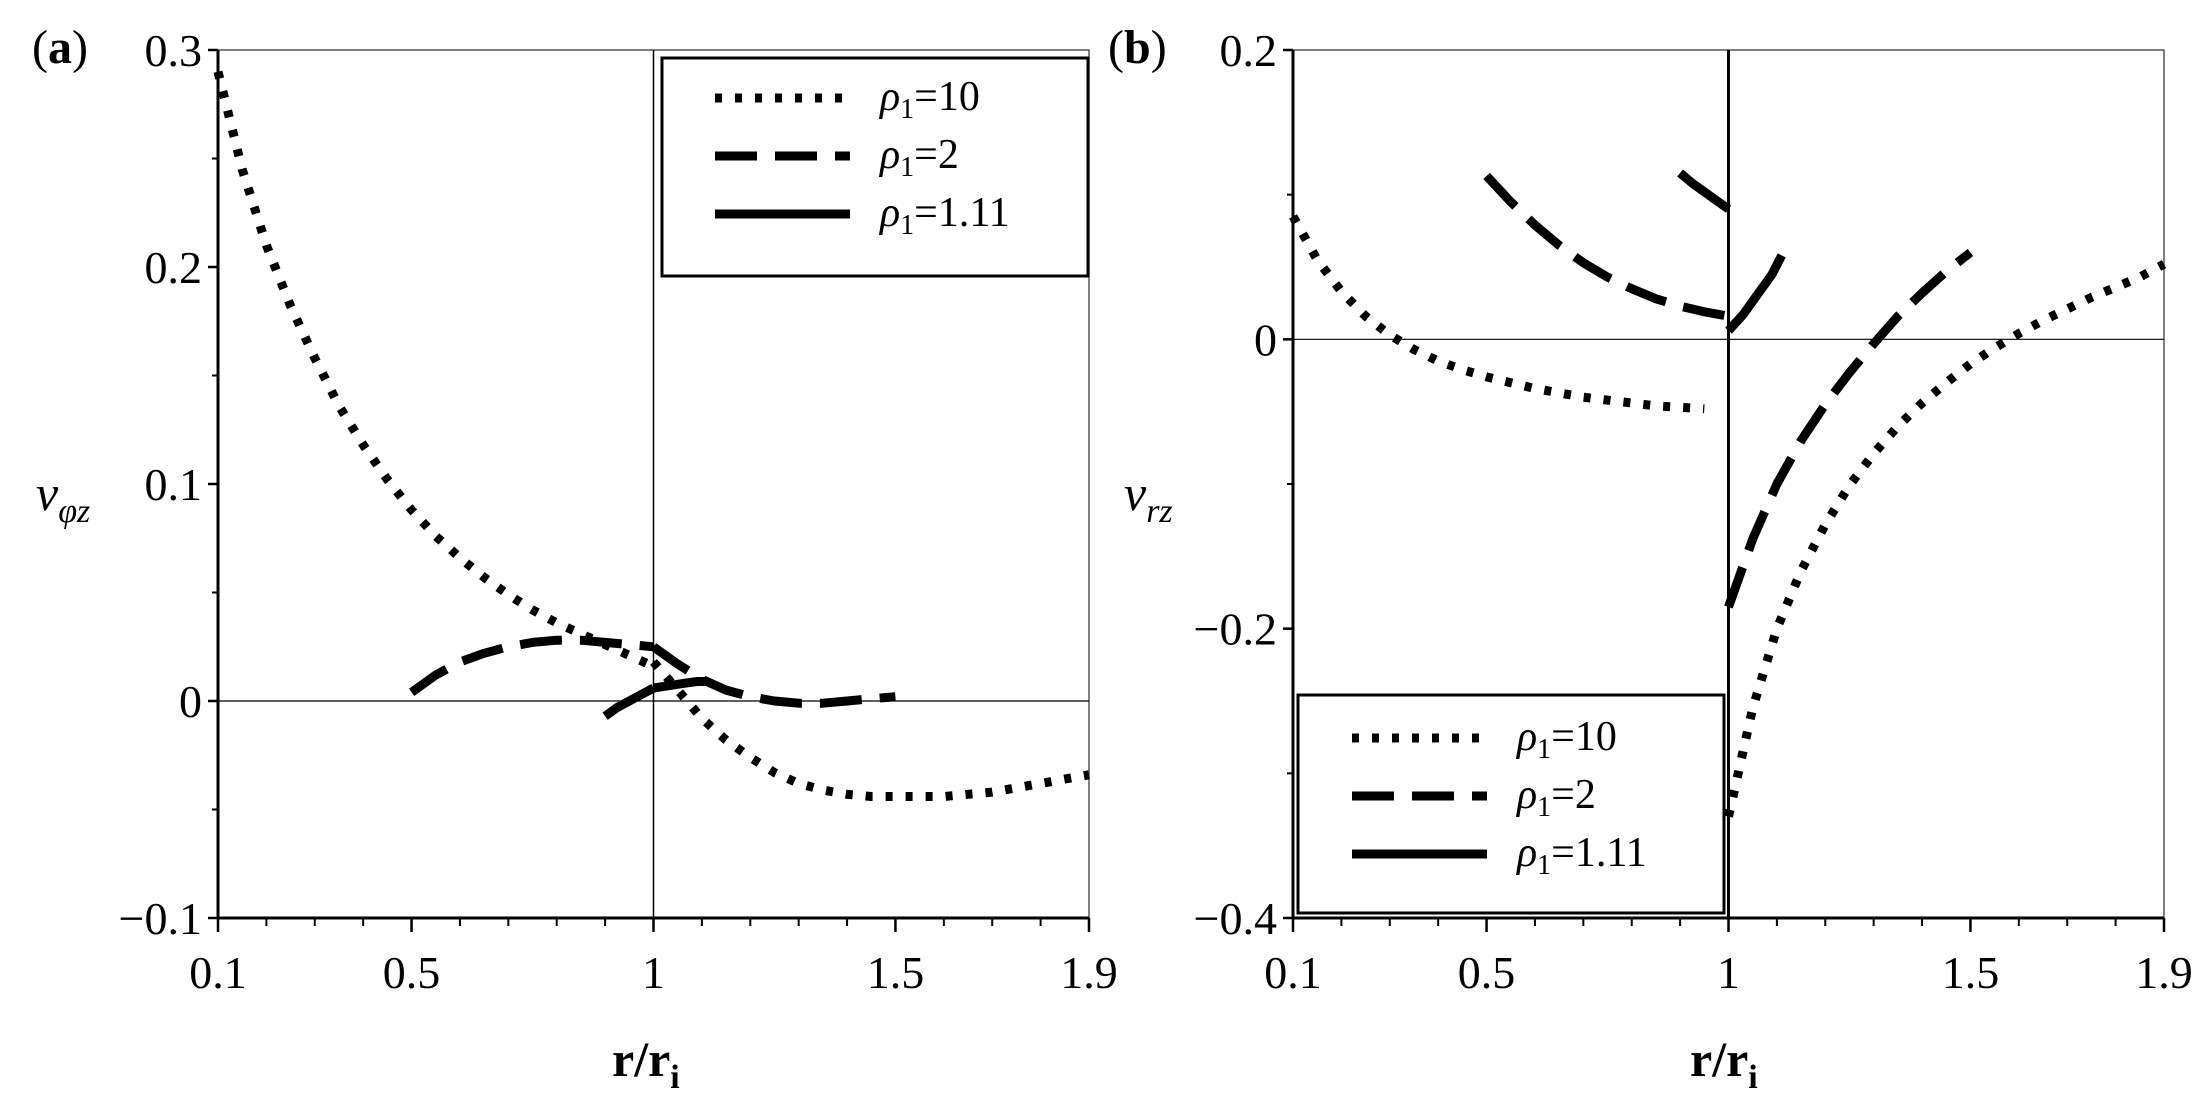 Image resolution: width=2204 pixels, height=1118 pixels. Describe the element at coordinates (1137, 47) in the screenshot. I see `panel-label-b: (b)` at that location.